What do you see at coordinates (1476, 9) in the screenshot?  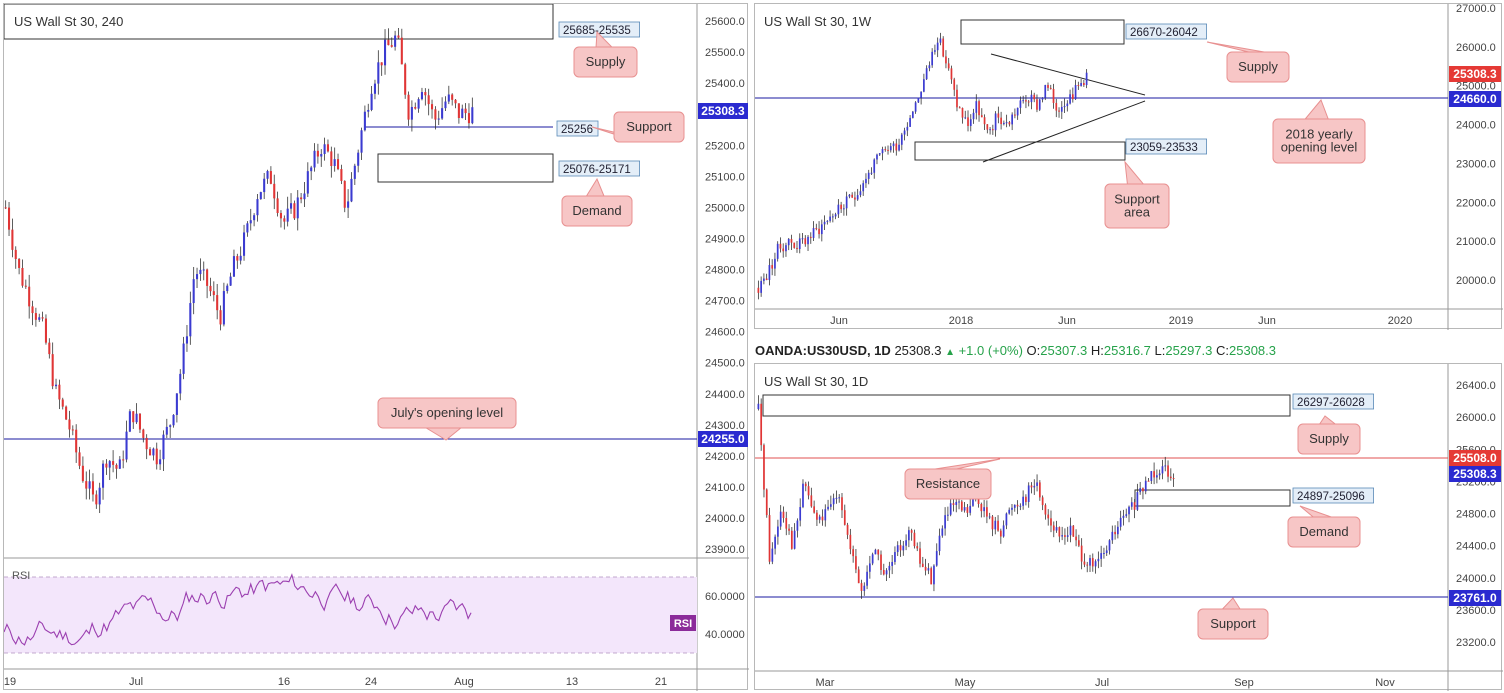 I see `price-tick-label: 27000.0` at bounding box center [1476, 9].